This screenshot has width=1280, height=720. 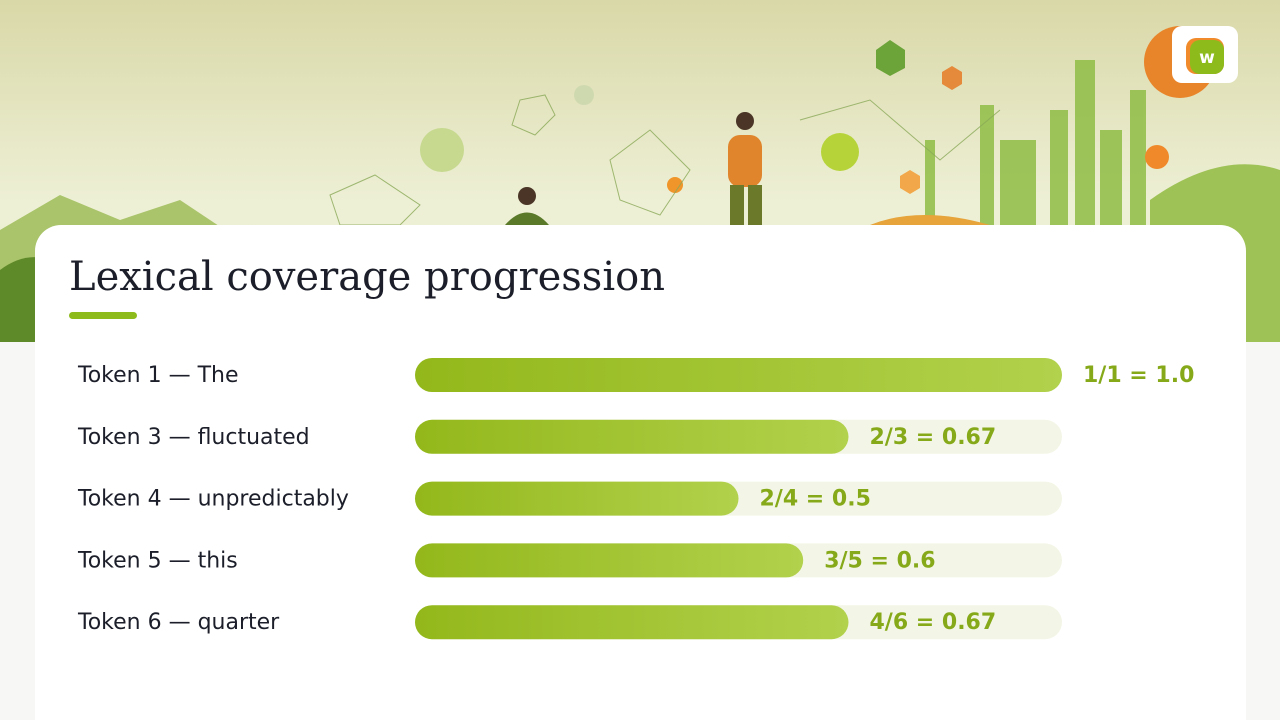 What do you see at coordinates (213, 499) in the screenshot?
I see `category-label: Token 4 — unpredictably` at bounding box center [213, 499].